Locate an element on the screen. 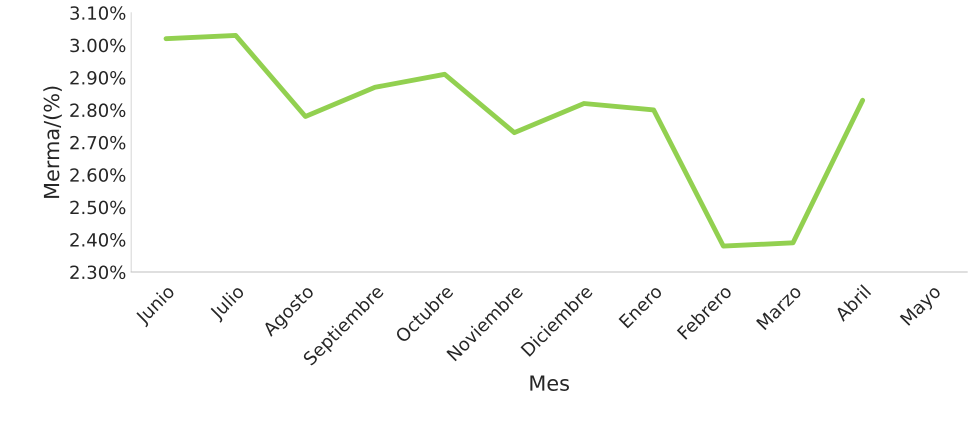 This screenshot has height=425, width=972. y-axis-title: Merma/(%) is located at coordinates (52, 142).